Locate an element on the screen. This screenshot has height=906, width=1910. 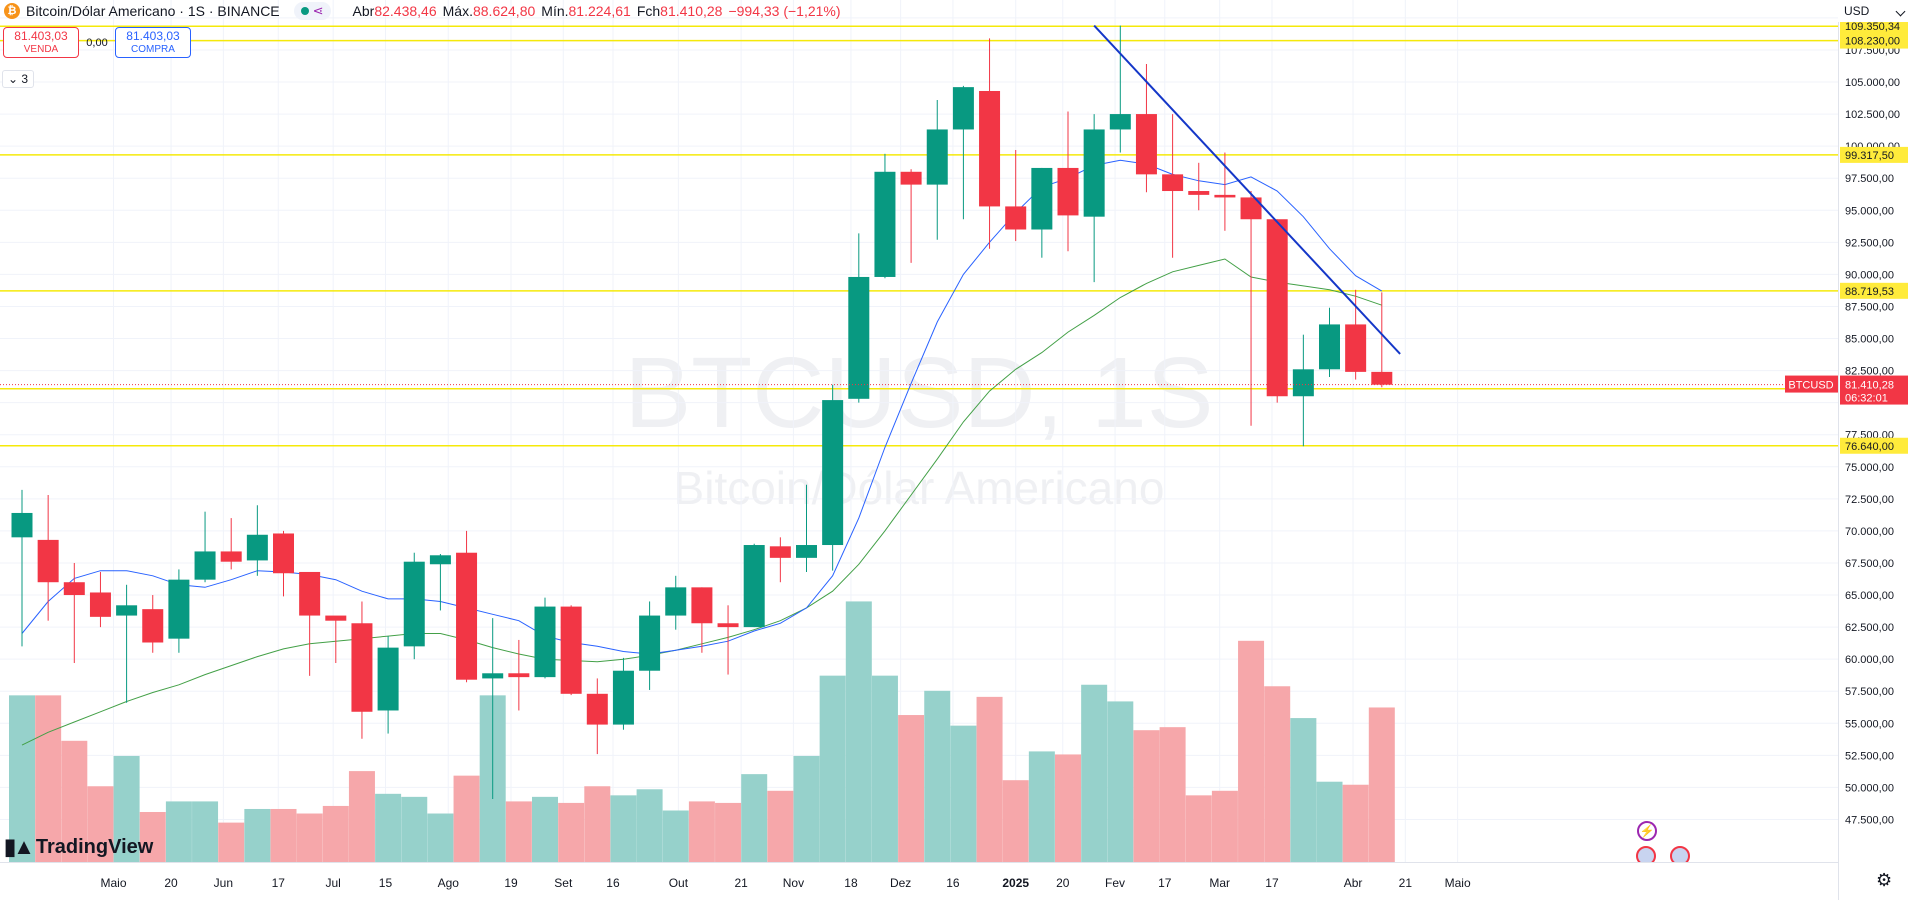
level-tag-text: 76.640,00 is located at coordinates (1869, 447).